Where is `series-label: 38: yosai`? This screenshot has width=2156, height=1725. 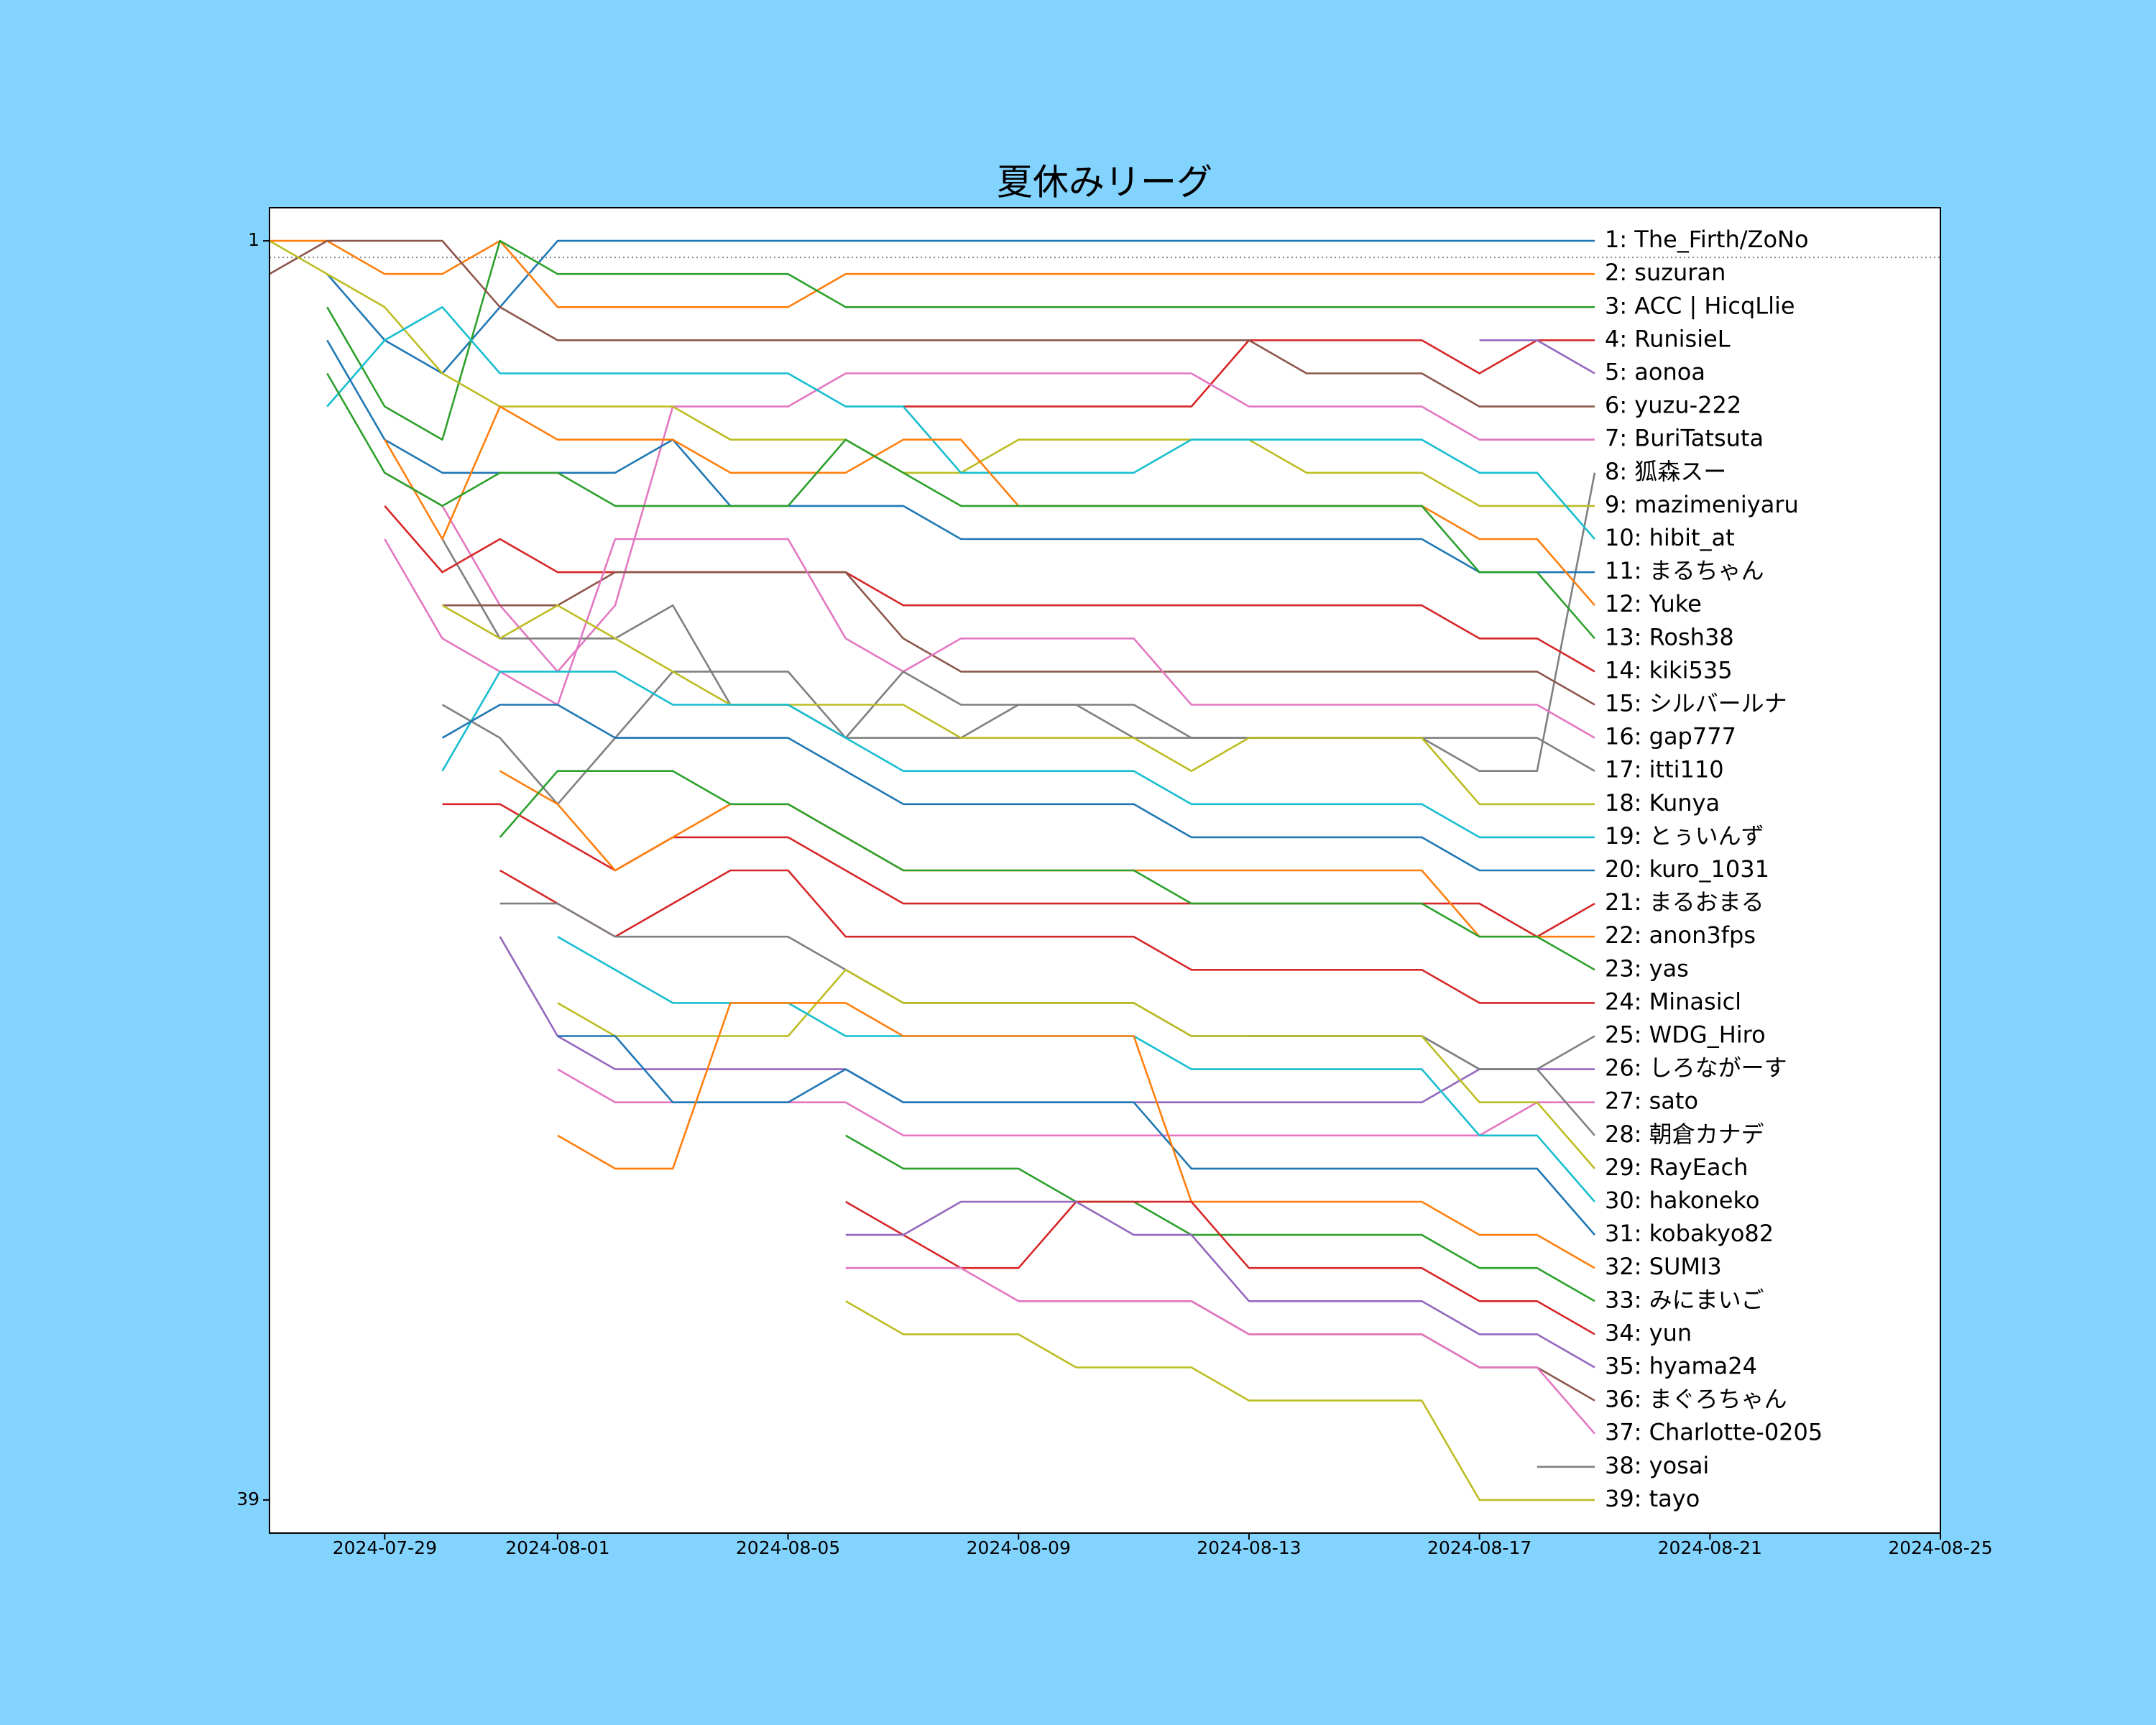 series-label: 38: yosai is located at coordinates (1657, 1465).